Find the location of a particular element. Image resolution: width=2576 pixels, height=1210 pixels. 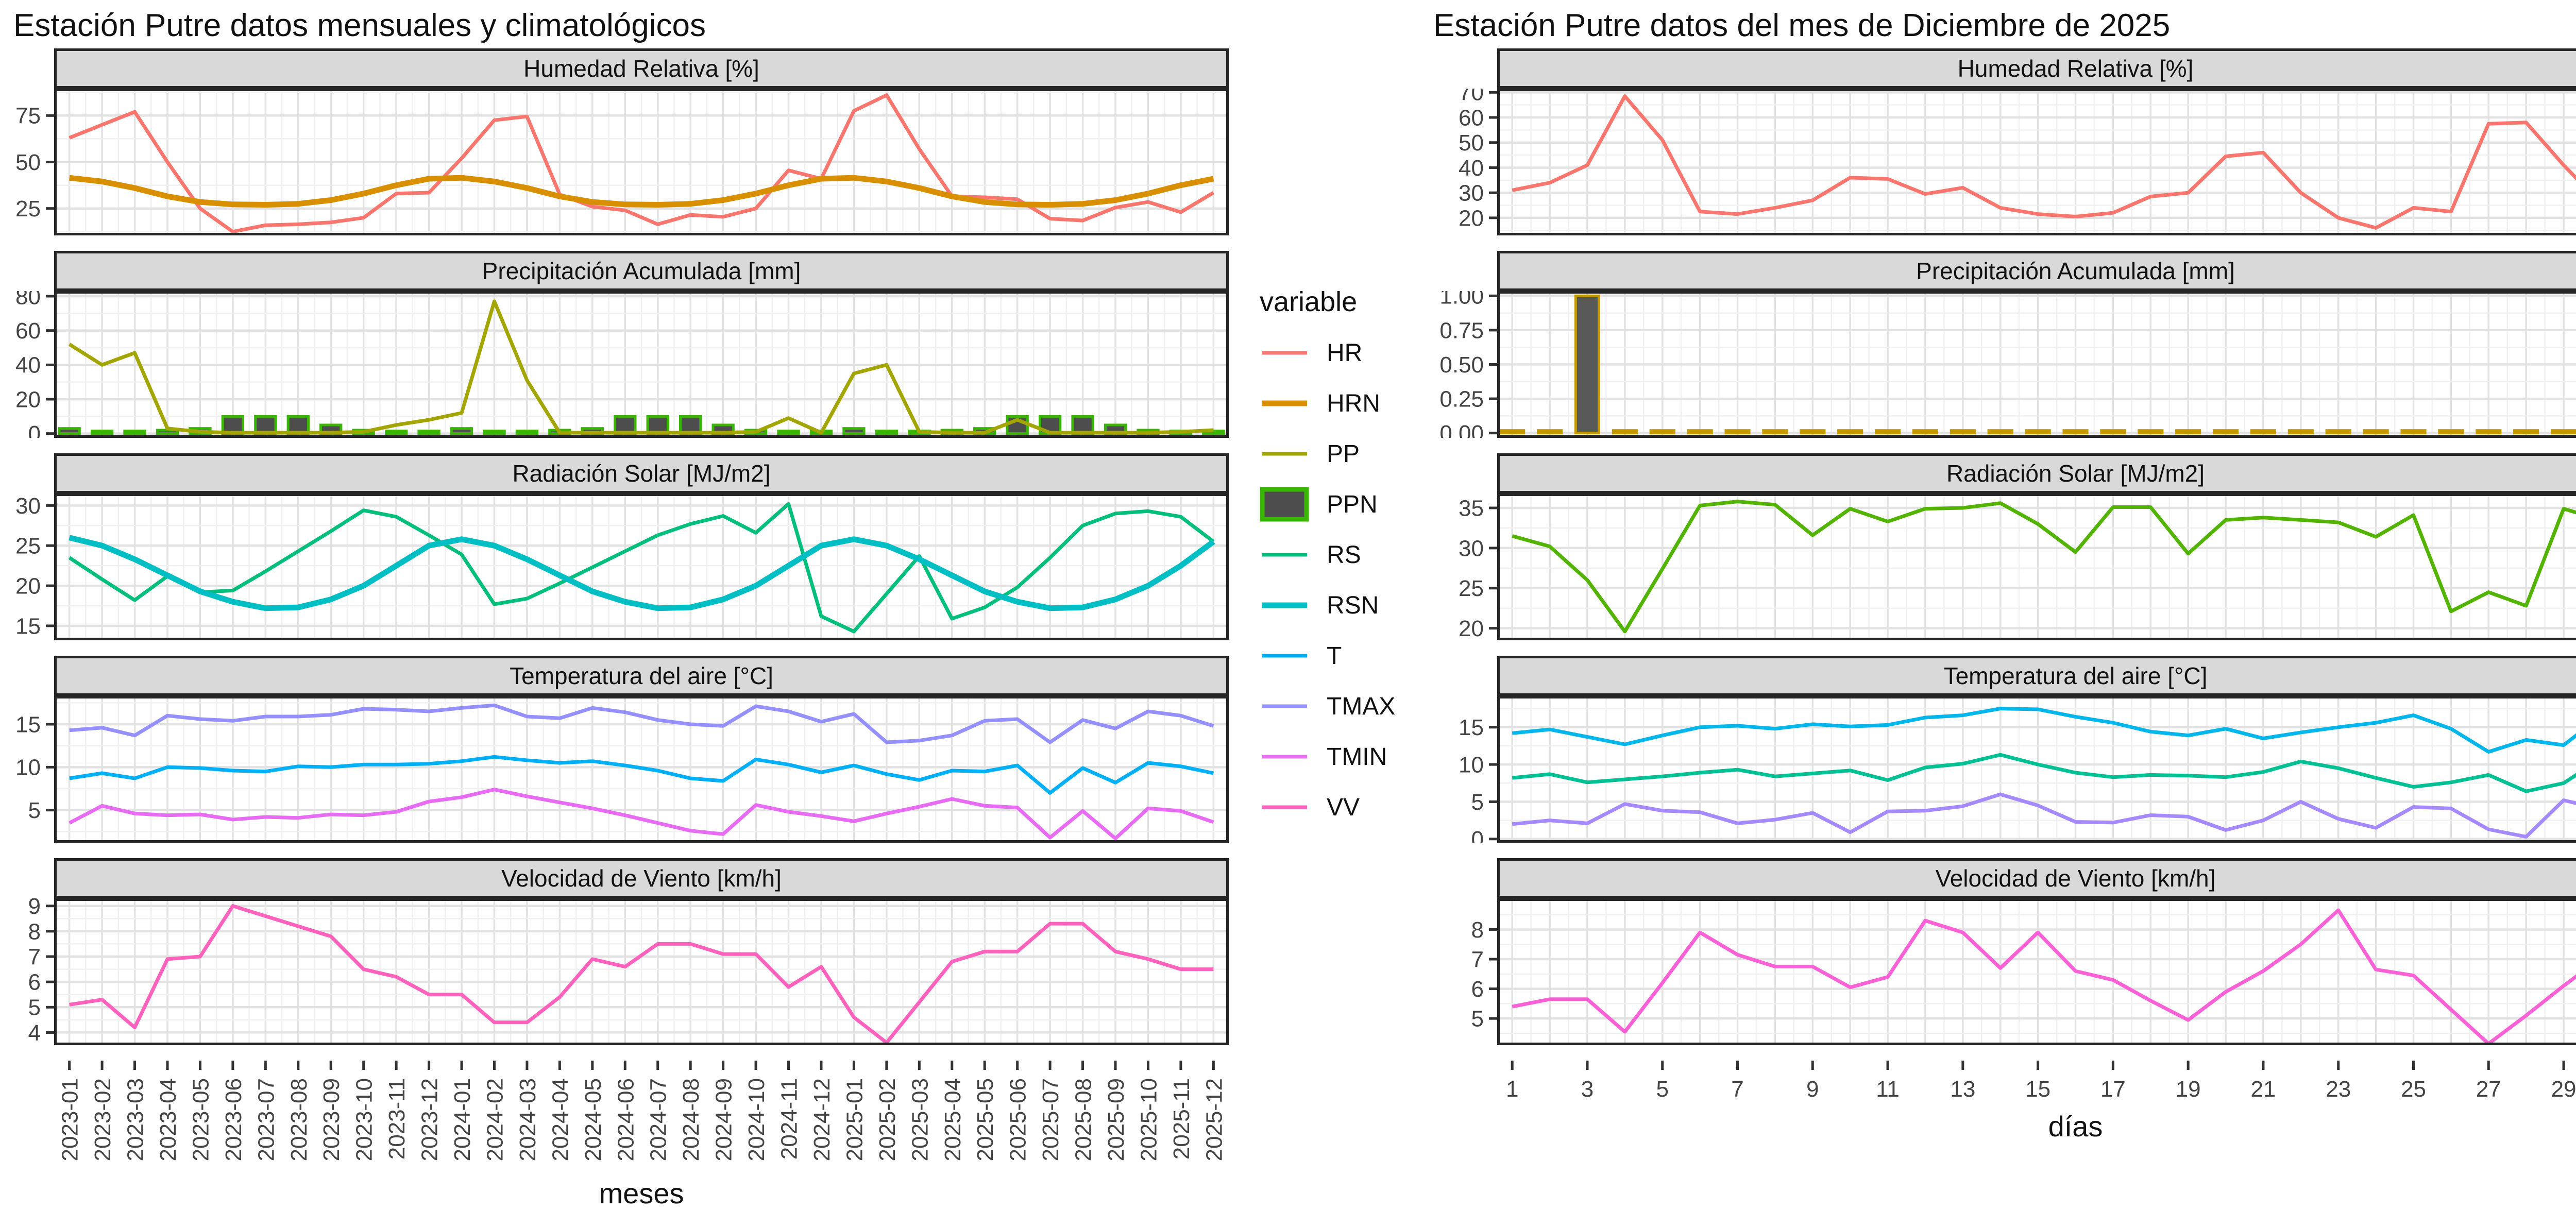

x-tick-label: 2023-08 is located at coordinates (299, 1120).